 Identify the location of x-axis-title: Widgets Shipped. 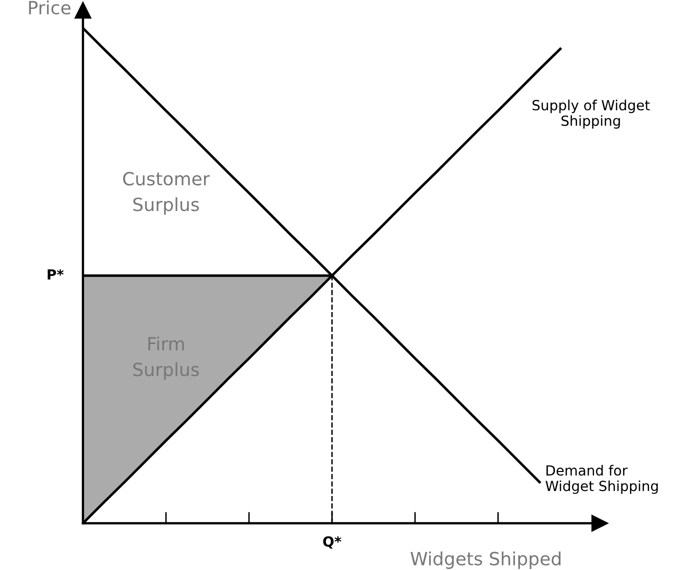
(485, 560).